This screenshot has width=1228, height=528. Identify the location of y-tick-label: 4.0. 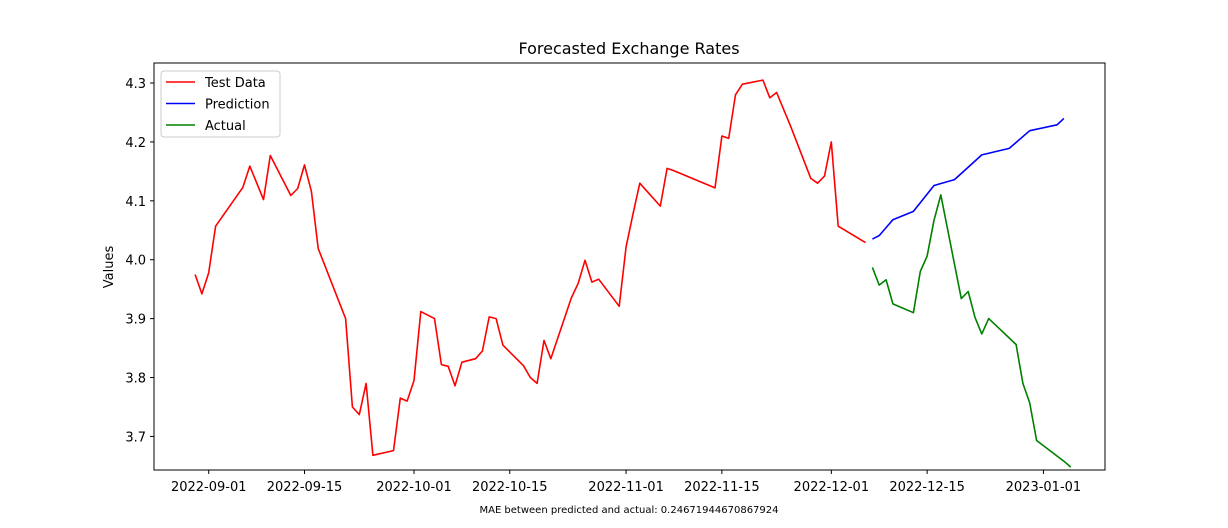
(135, 261).